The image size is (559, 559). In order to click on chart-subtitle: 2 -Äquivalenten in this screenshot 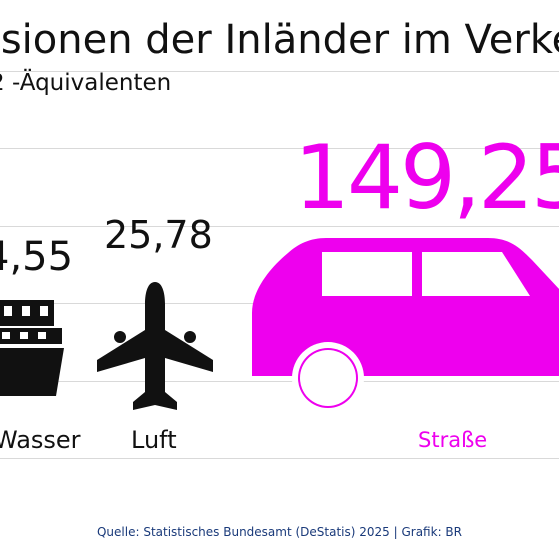, I will do `click(86, 83)`.